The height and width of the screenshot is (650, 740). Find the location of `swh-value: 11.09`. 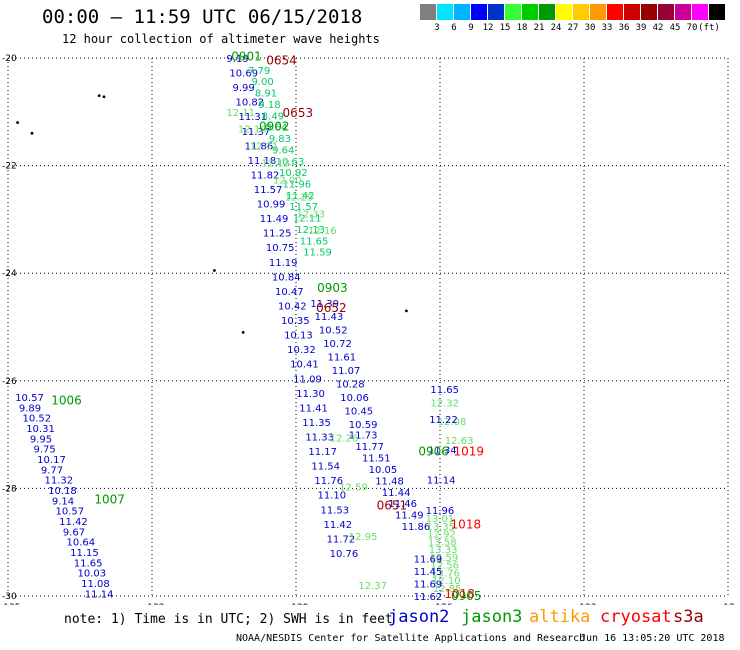

swh-value: 11.09 is located at coordinates (307, 379).